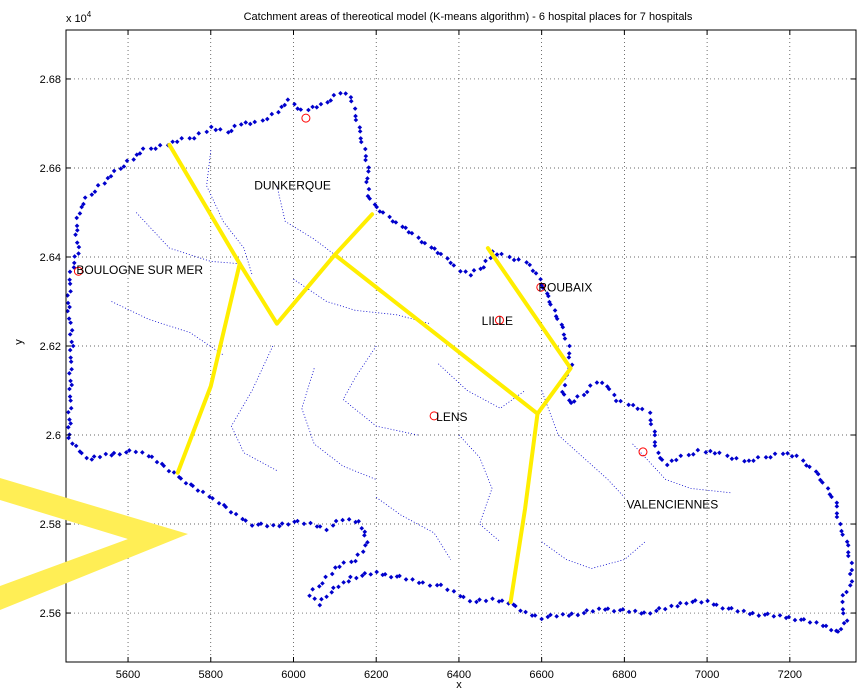 The width and height of the screenshot is (864, 691). Describe the element at coordinates (524, 507) in the screenshot. I see `catchment-line` at that location.